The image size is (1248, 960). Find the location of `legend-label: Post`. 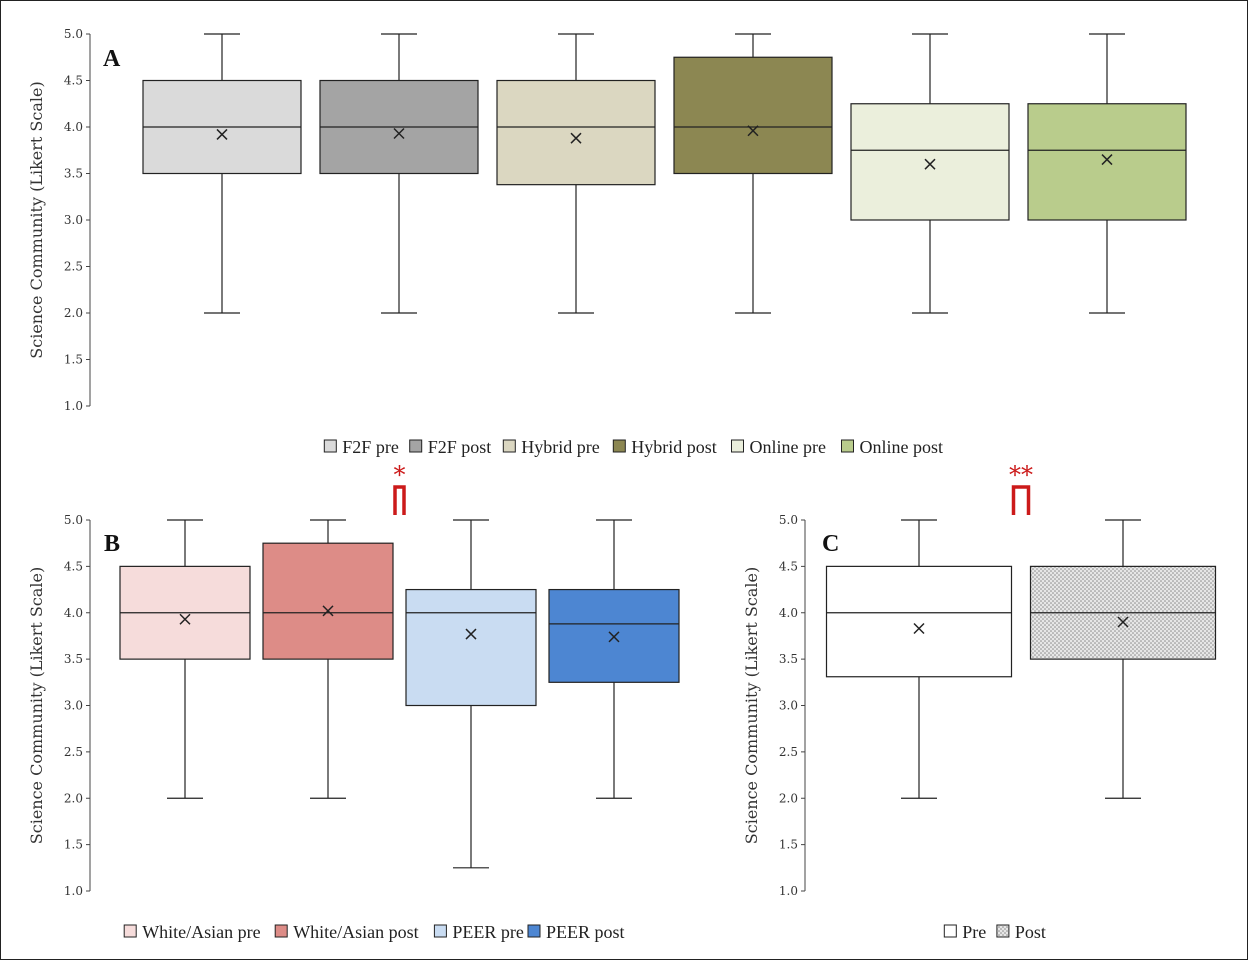

legend-label: Post is located at coordinates (1030, 932).